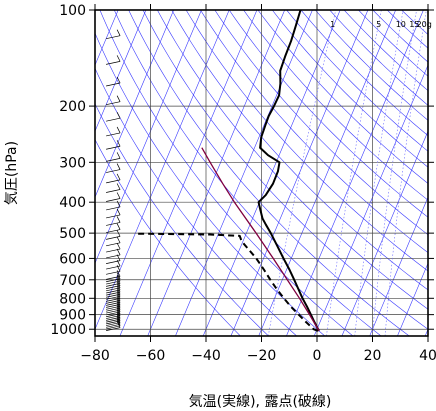 The width and height of the screenshot is (436, 411). What do you see at coordinates (72, 203) in the screenshot?
I see `y-tick-label: 400` at bounding box center [72, 203].